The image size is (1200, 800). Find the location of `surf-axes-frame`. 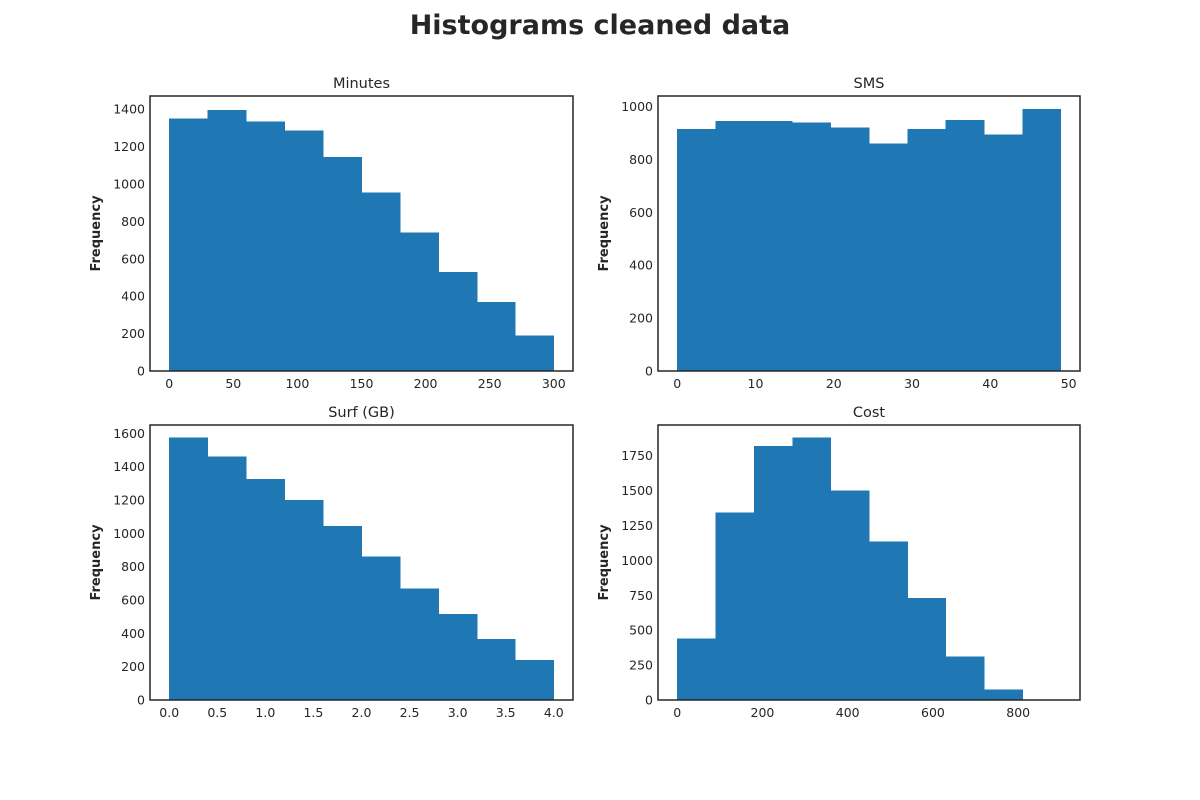

surf-axes-frame is located at coordinates (361, 562).